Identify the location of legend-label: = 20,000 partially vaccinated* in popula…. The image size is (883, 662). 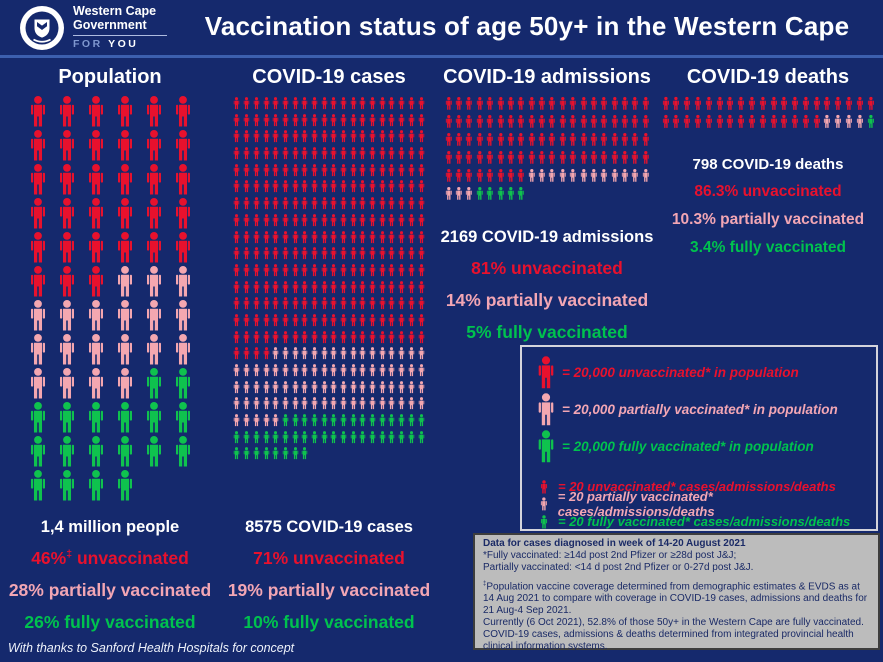
(700, 409).